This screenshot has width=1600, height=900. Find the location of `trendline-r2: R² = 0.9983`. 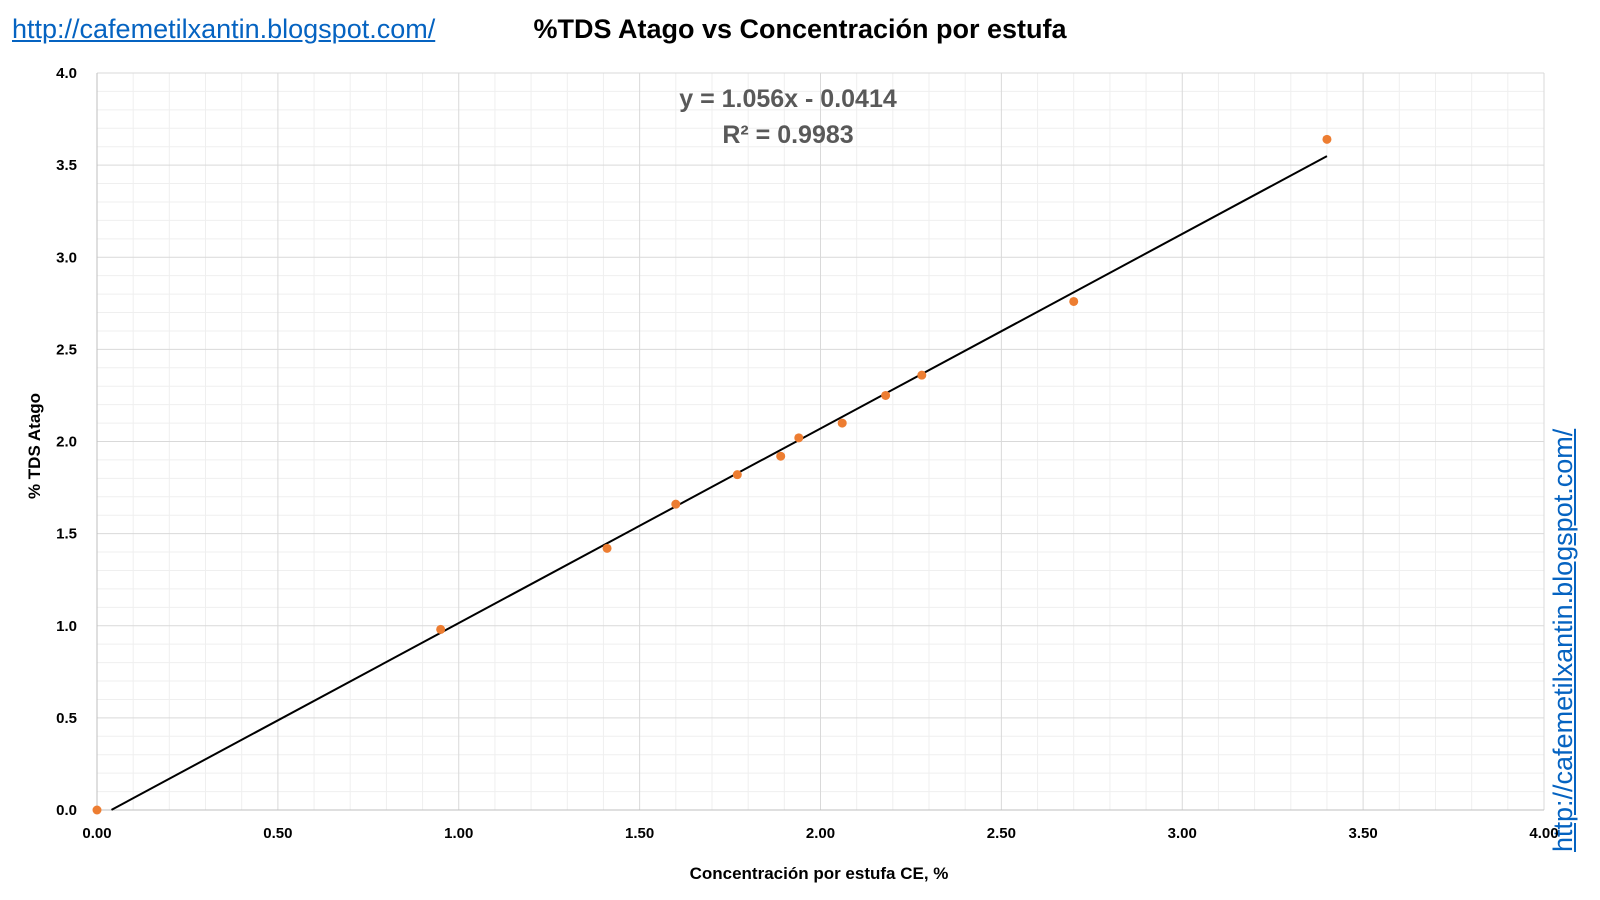

trendline-r2: R² = 0.9983 is located at coordinates (787, 135).